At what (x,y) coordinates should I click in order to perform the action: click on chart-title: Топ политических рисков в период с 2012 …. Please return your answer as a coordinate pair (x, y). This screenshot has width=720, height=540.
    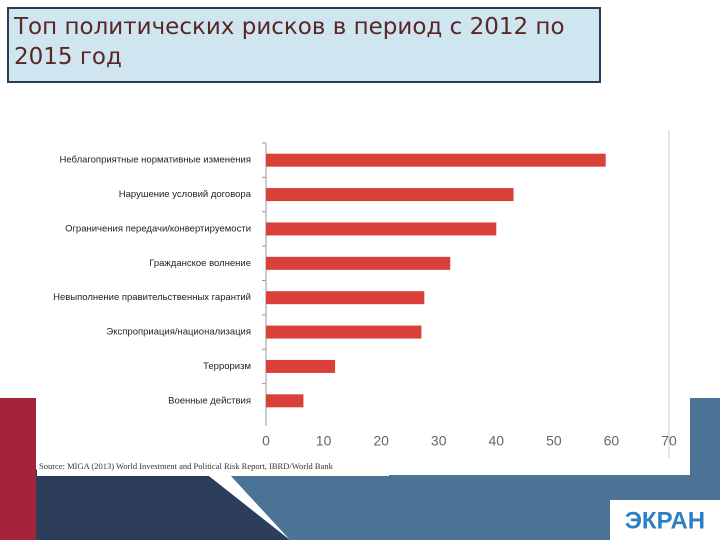
    Looking at the image, I should click on (289, 42).